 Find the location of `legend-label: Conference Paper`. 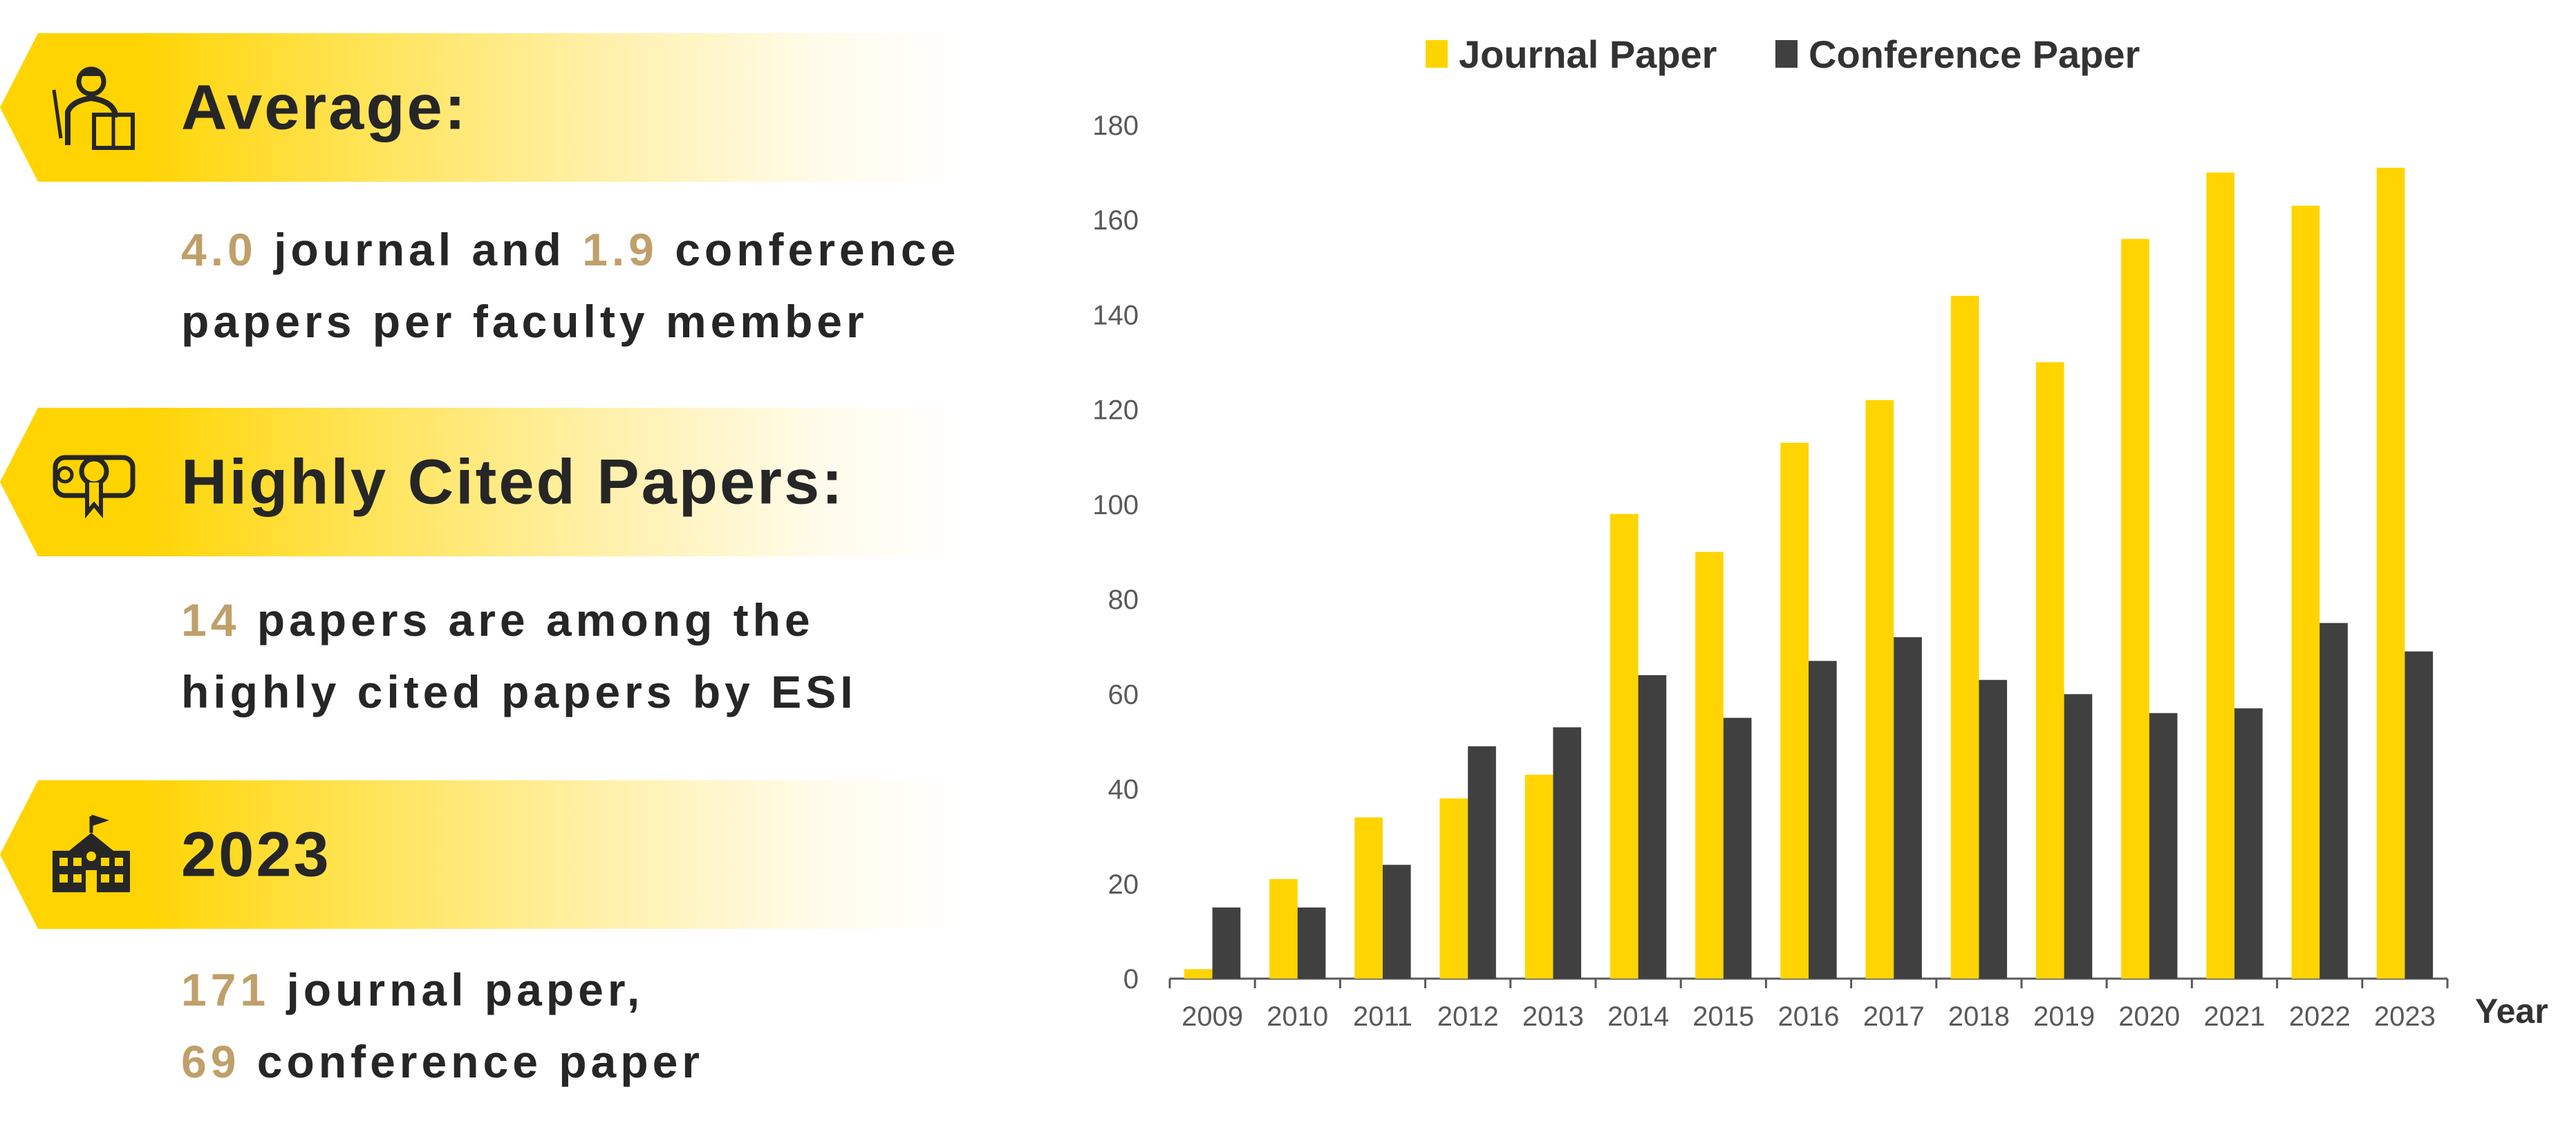

legend-label: Conference Paper is located at coordinates (1974, 54).